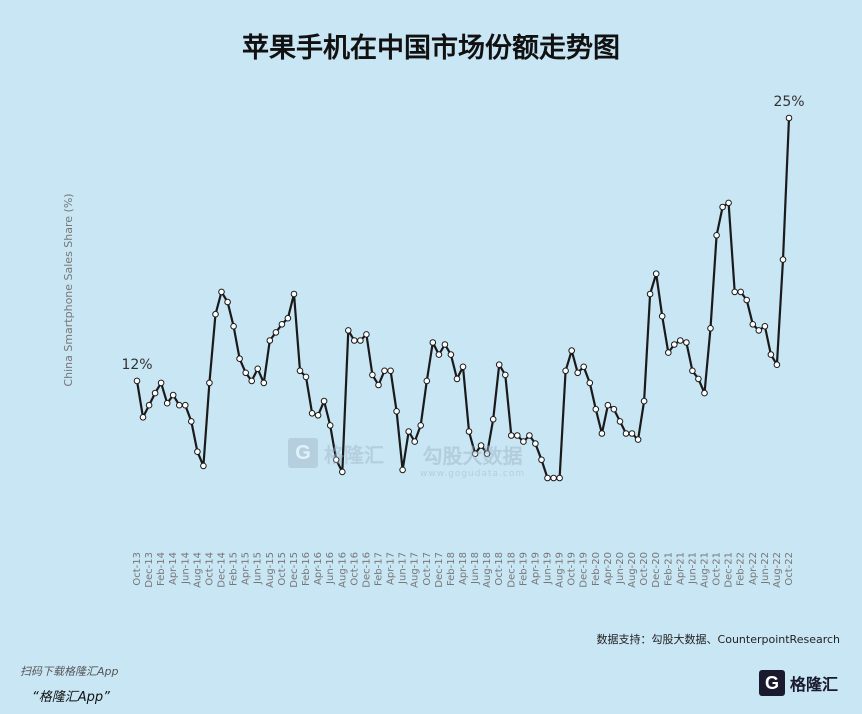 The width and height of the screenshot is (862, 714). I want to click on brand-logo: G 格隆汇, so click(798, 683).